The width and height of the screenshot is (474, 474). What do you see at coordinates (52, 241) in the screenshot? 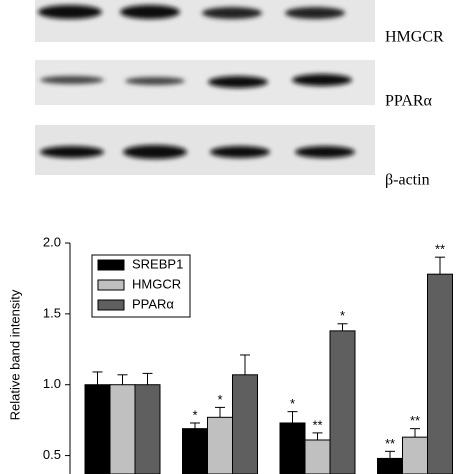
I see `y-tick-label: 2.0` at bounding box center [52, 241].